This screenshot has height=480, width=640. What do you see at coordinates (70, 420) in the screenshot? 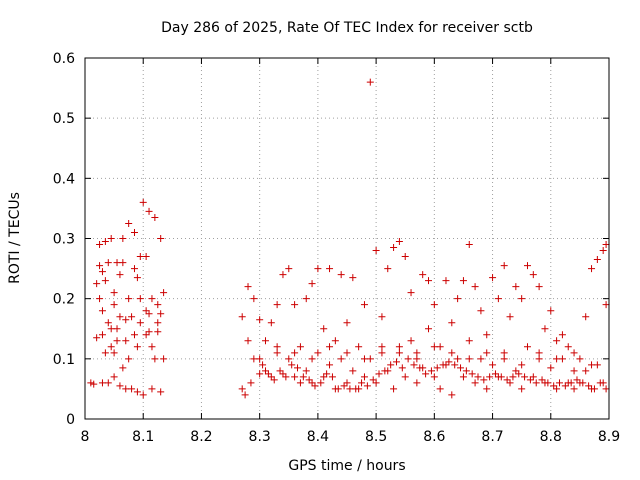
I see `y-tick-label: 0` at bounding box center [70, 420].